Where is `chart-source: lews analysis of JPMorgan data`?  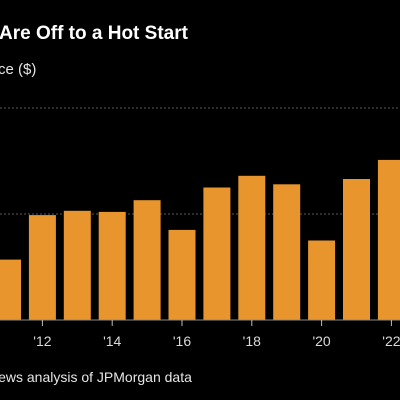
chart-source: lews analysis of JPMorgan data is located at coordinates (200, 377).